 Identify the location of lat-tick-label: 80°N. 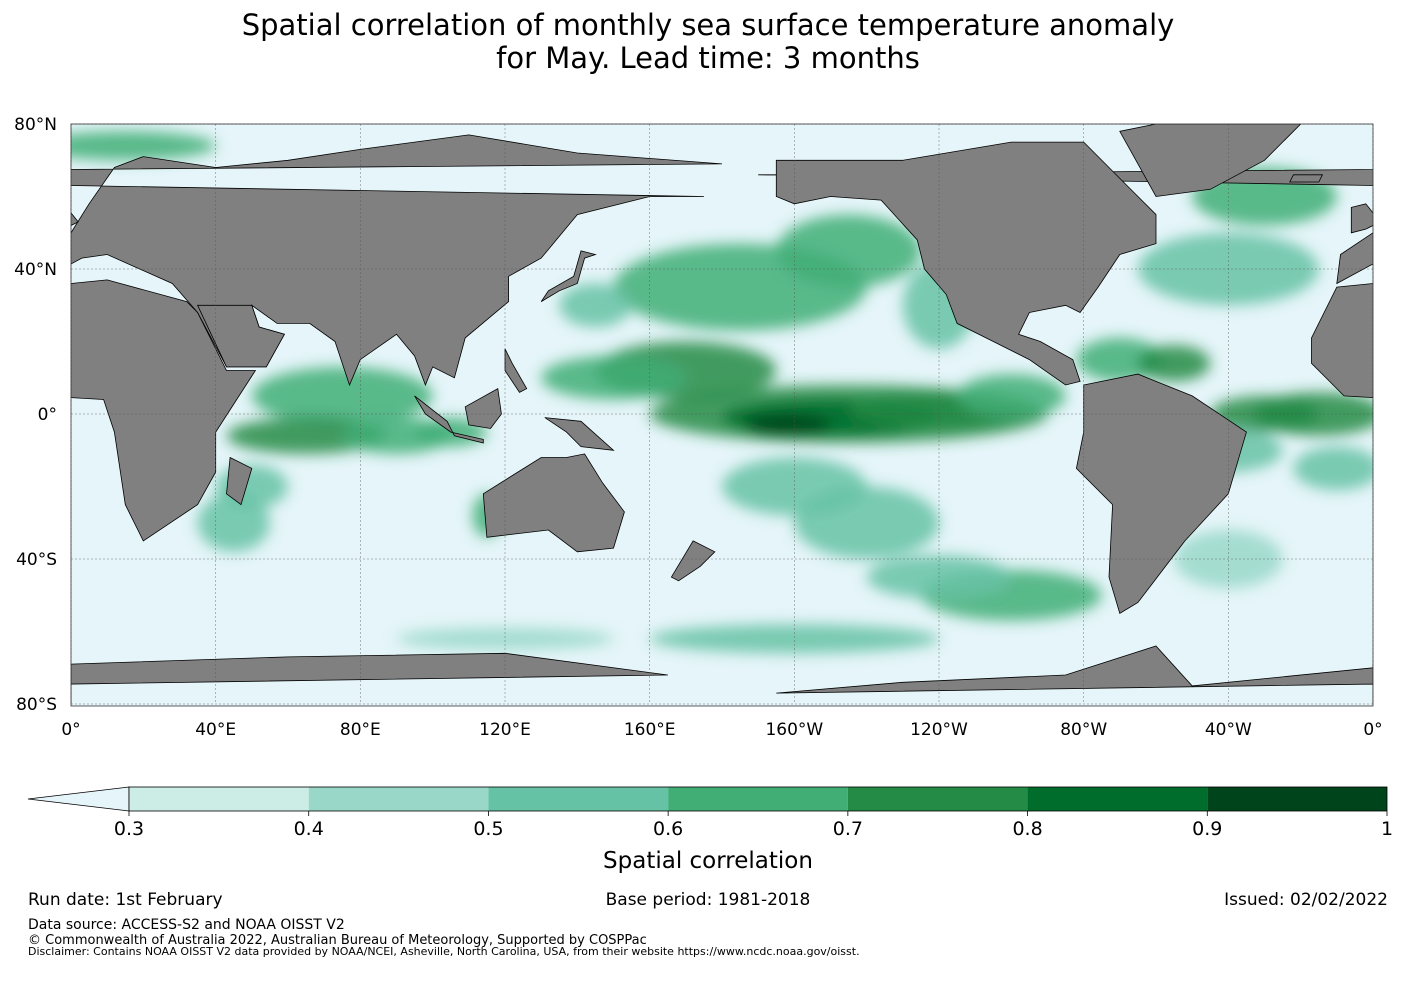
(35, 125).